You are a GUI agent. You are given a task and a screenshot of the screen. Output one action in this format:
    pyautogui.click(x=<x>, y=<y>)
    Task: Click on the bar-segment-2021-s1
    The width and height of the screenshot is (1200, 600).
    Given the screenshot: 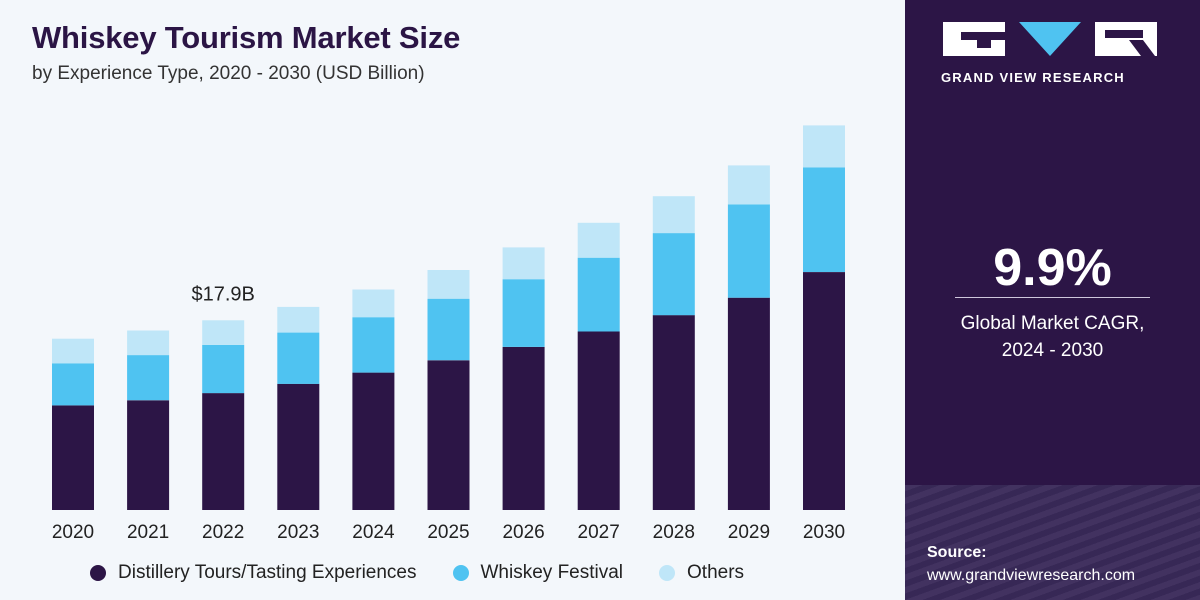 What is the action you would take?
    pyautogui.click(x=148, y=378)
    